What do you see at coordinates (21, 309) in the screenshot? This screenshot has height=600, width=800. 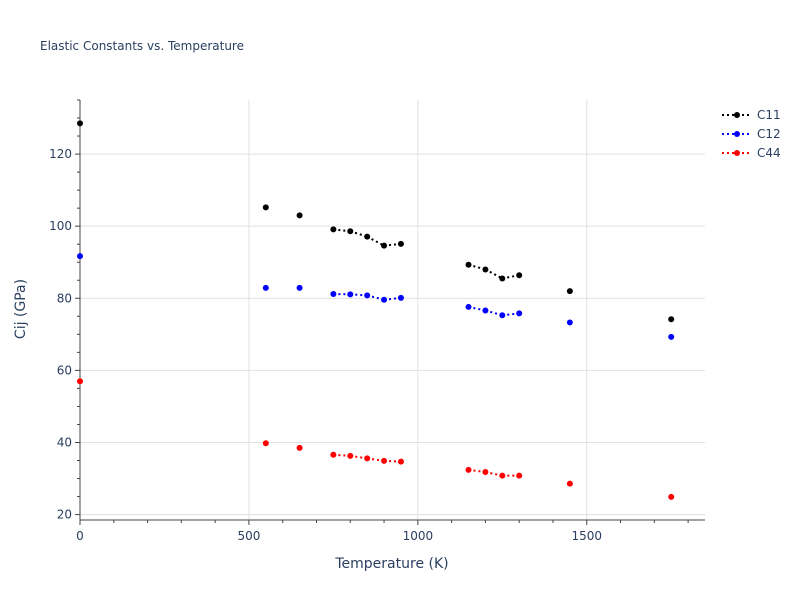 I see `y-axis-title: Cij (GPa)` at bounding box center [21, 309].